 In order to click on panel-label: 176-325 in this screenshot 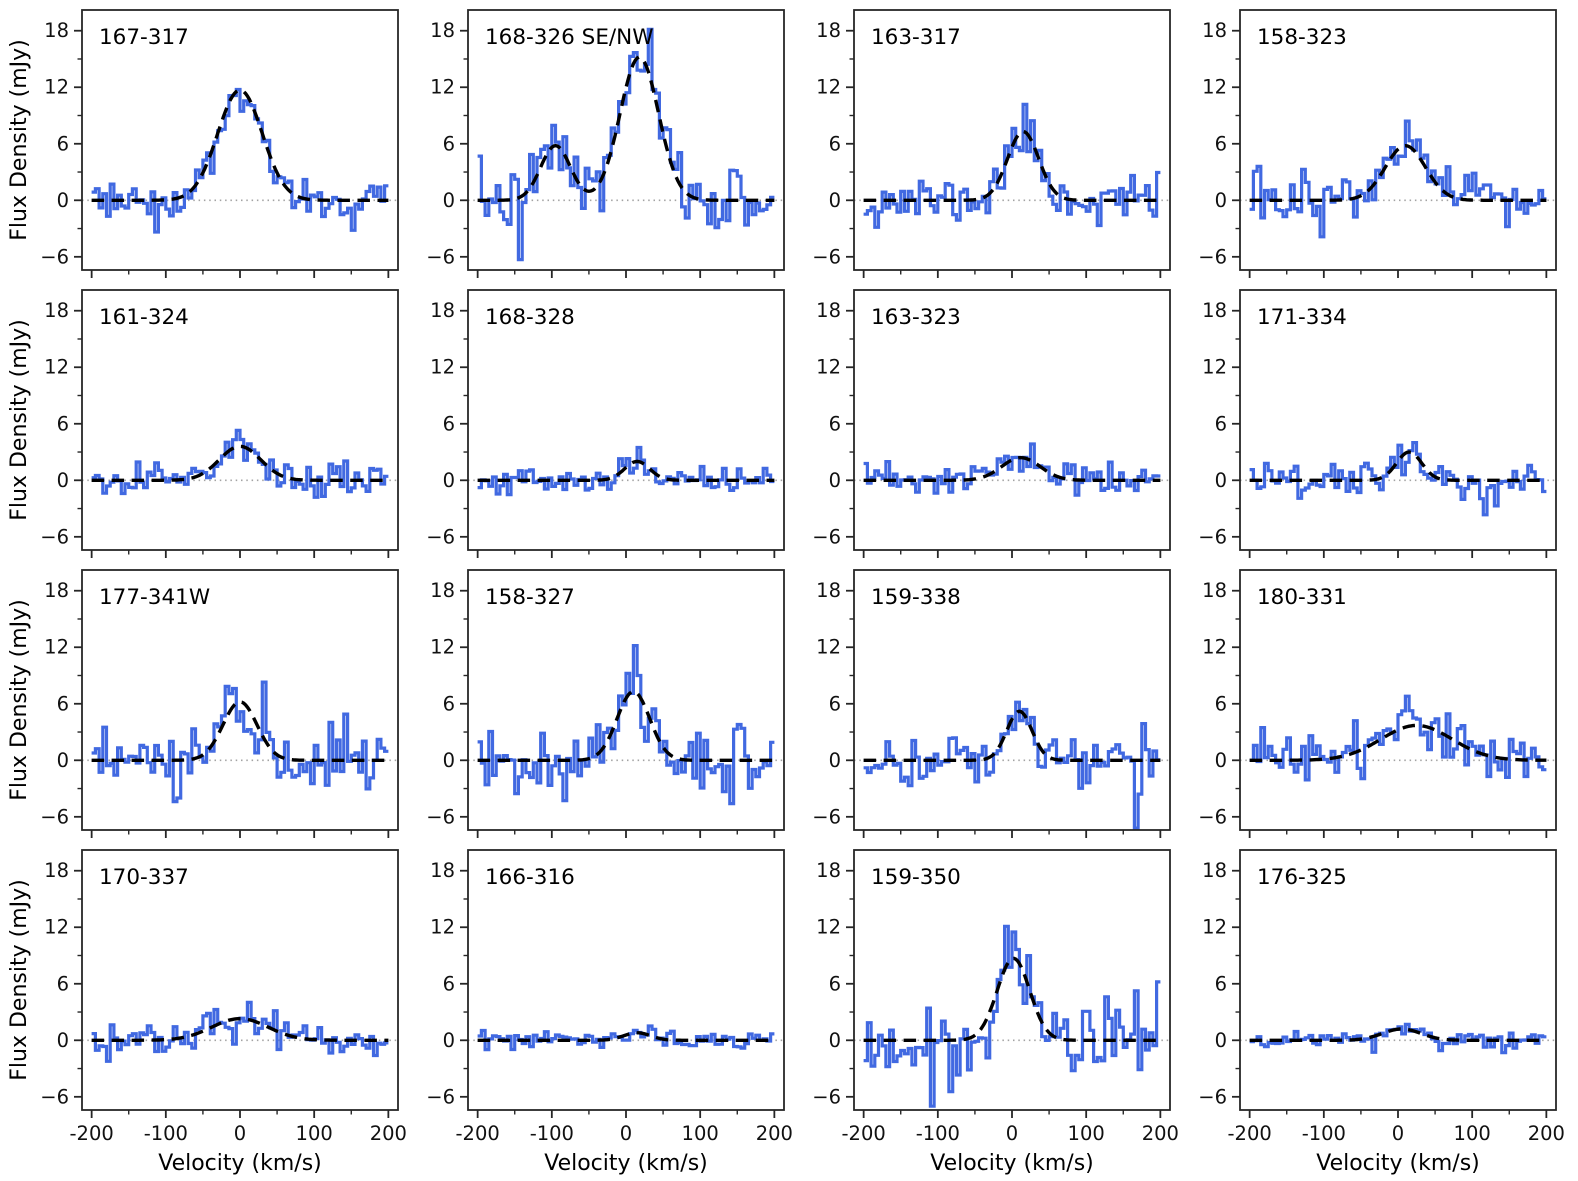, I will do `click(1302, 877)`.